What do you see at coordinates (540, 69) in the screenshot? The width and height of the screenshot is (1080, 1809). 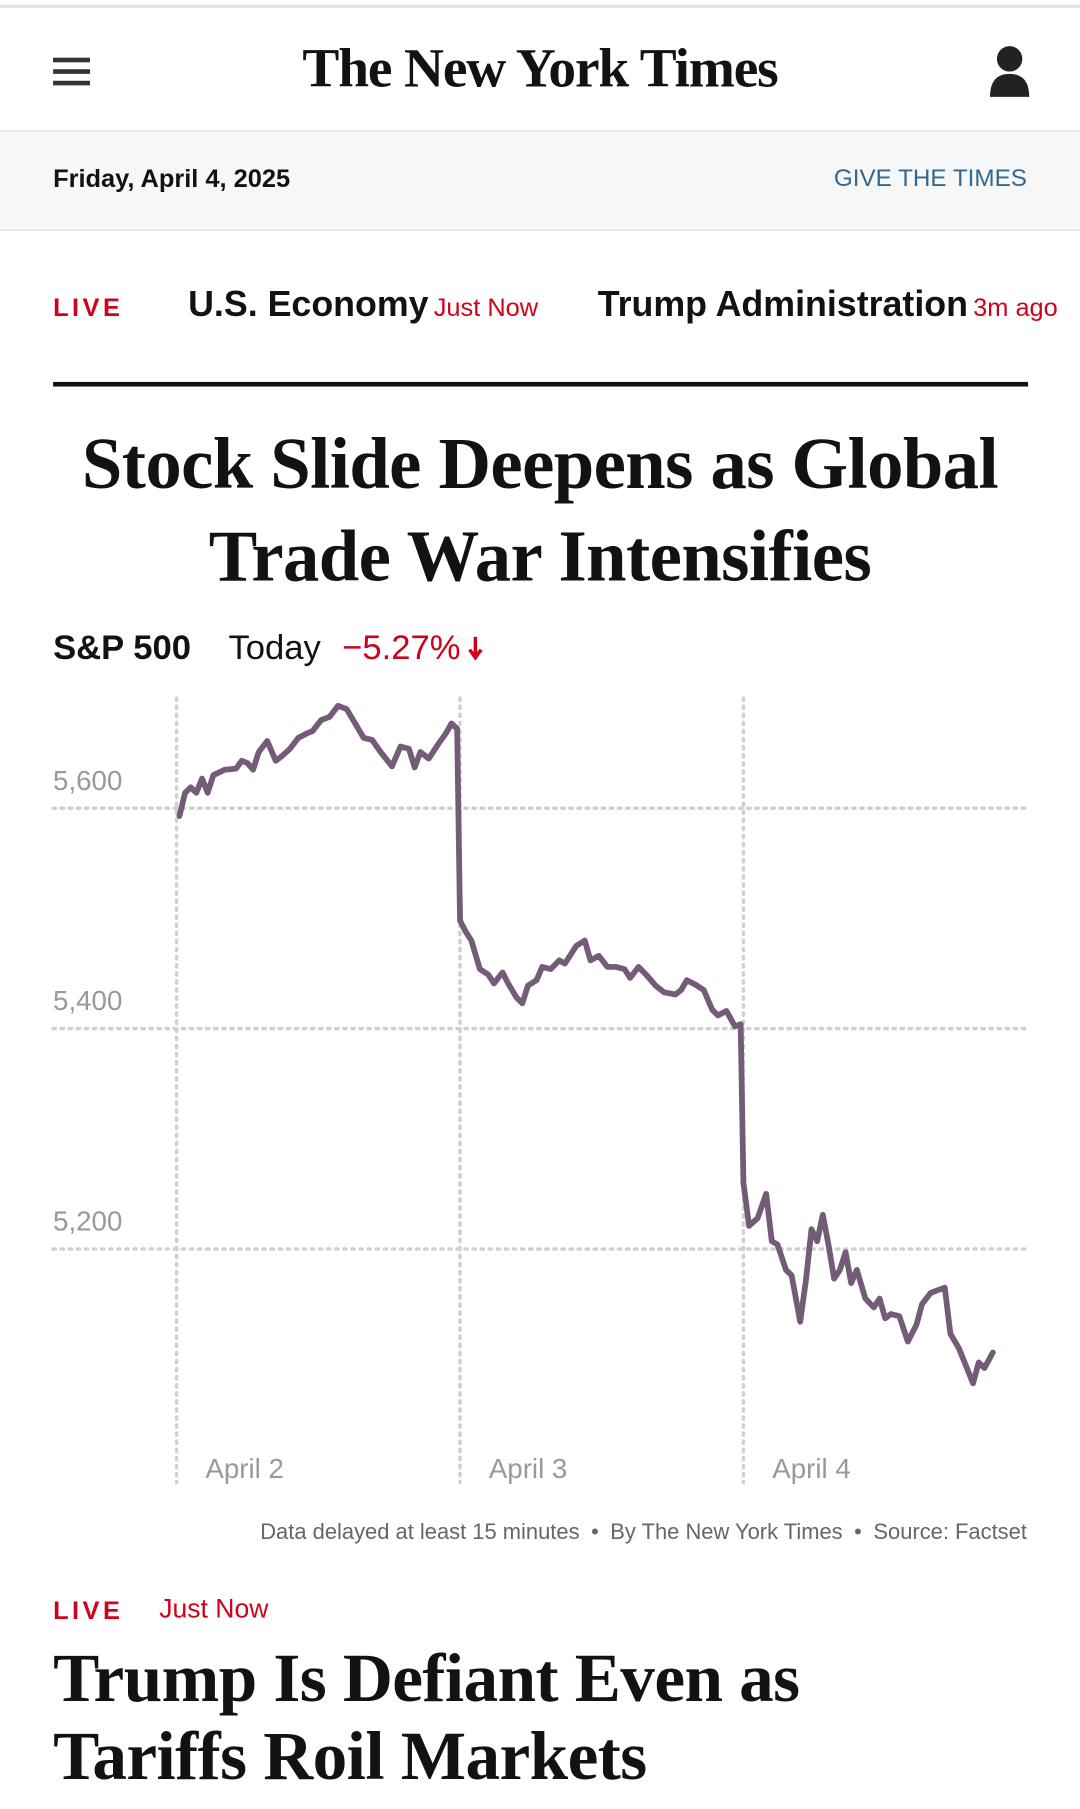 I see `logo: The New York Times` at bounding box center [540, 69].